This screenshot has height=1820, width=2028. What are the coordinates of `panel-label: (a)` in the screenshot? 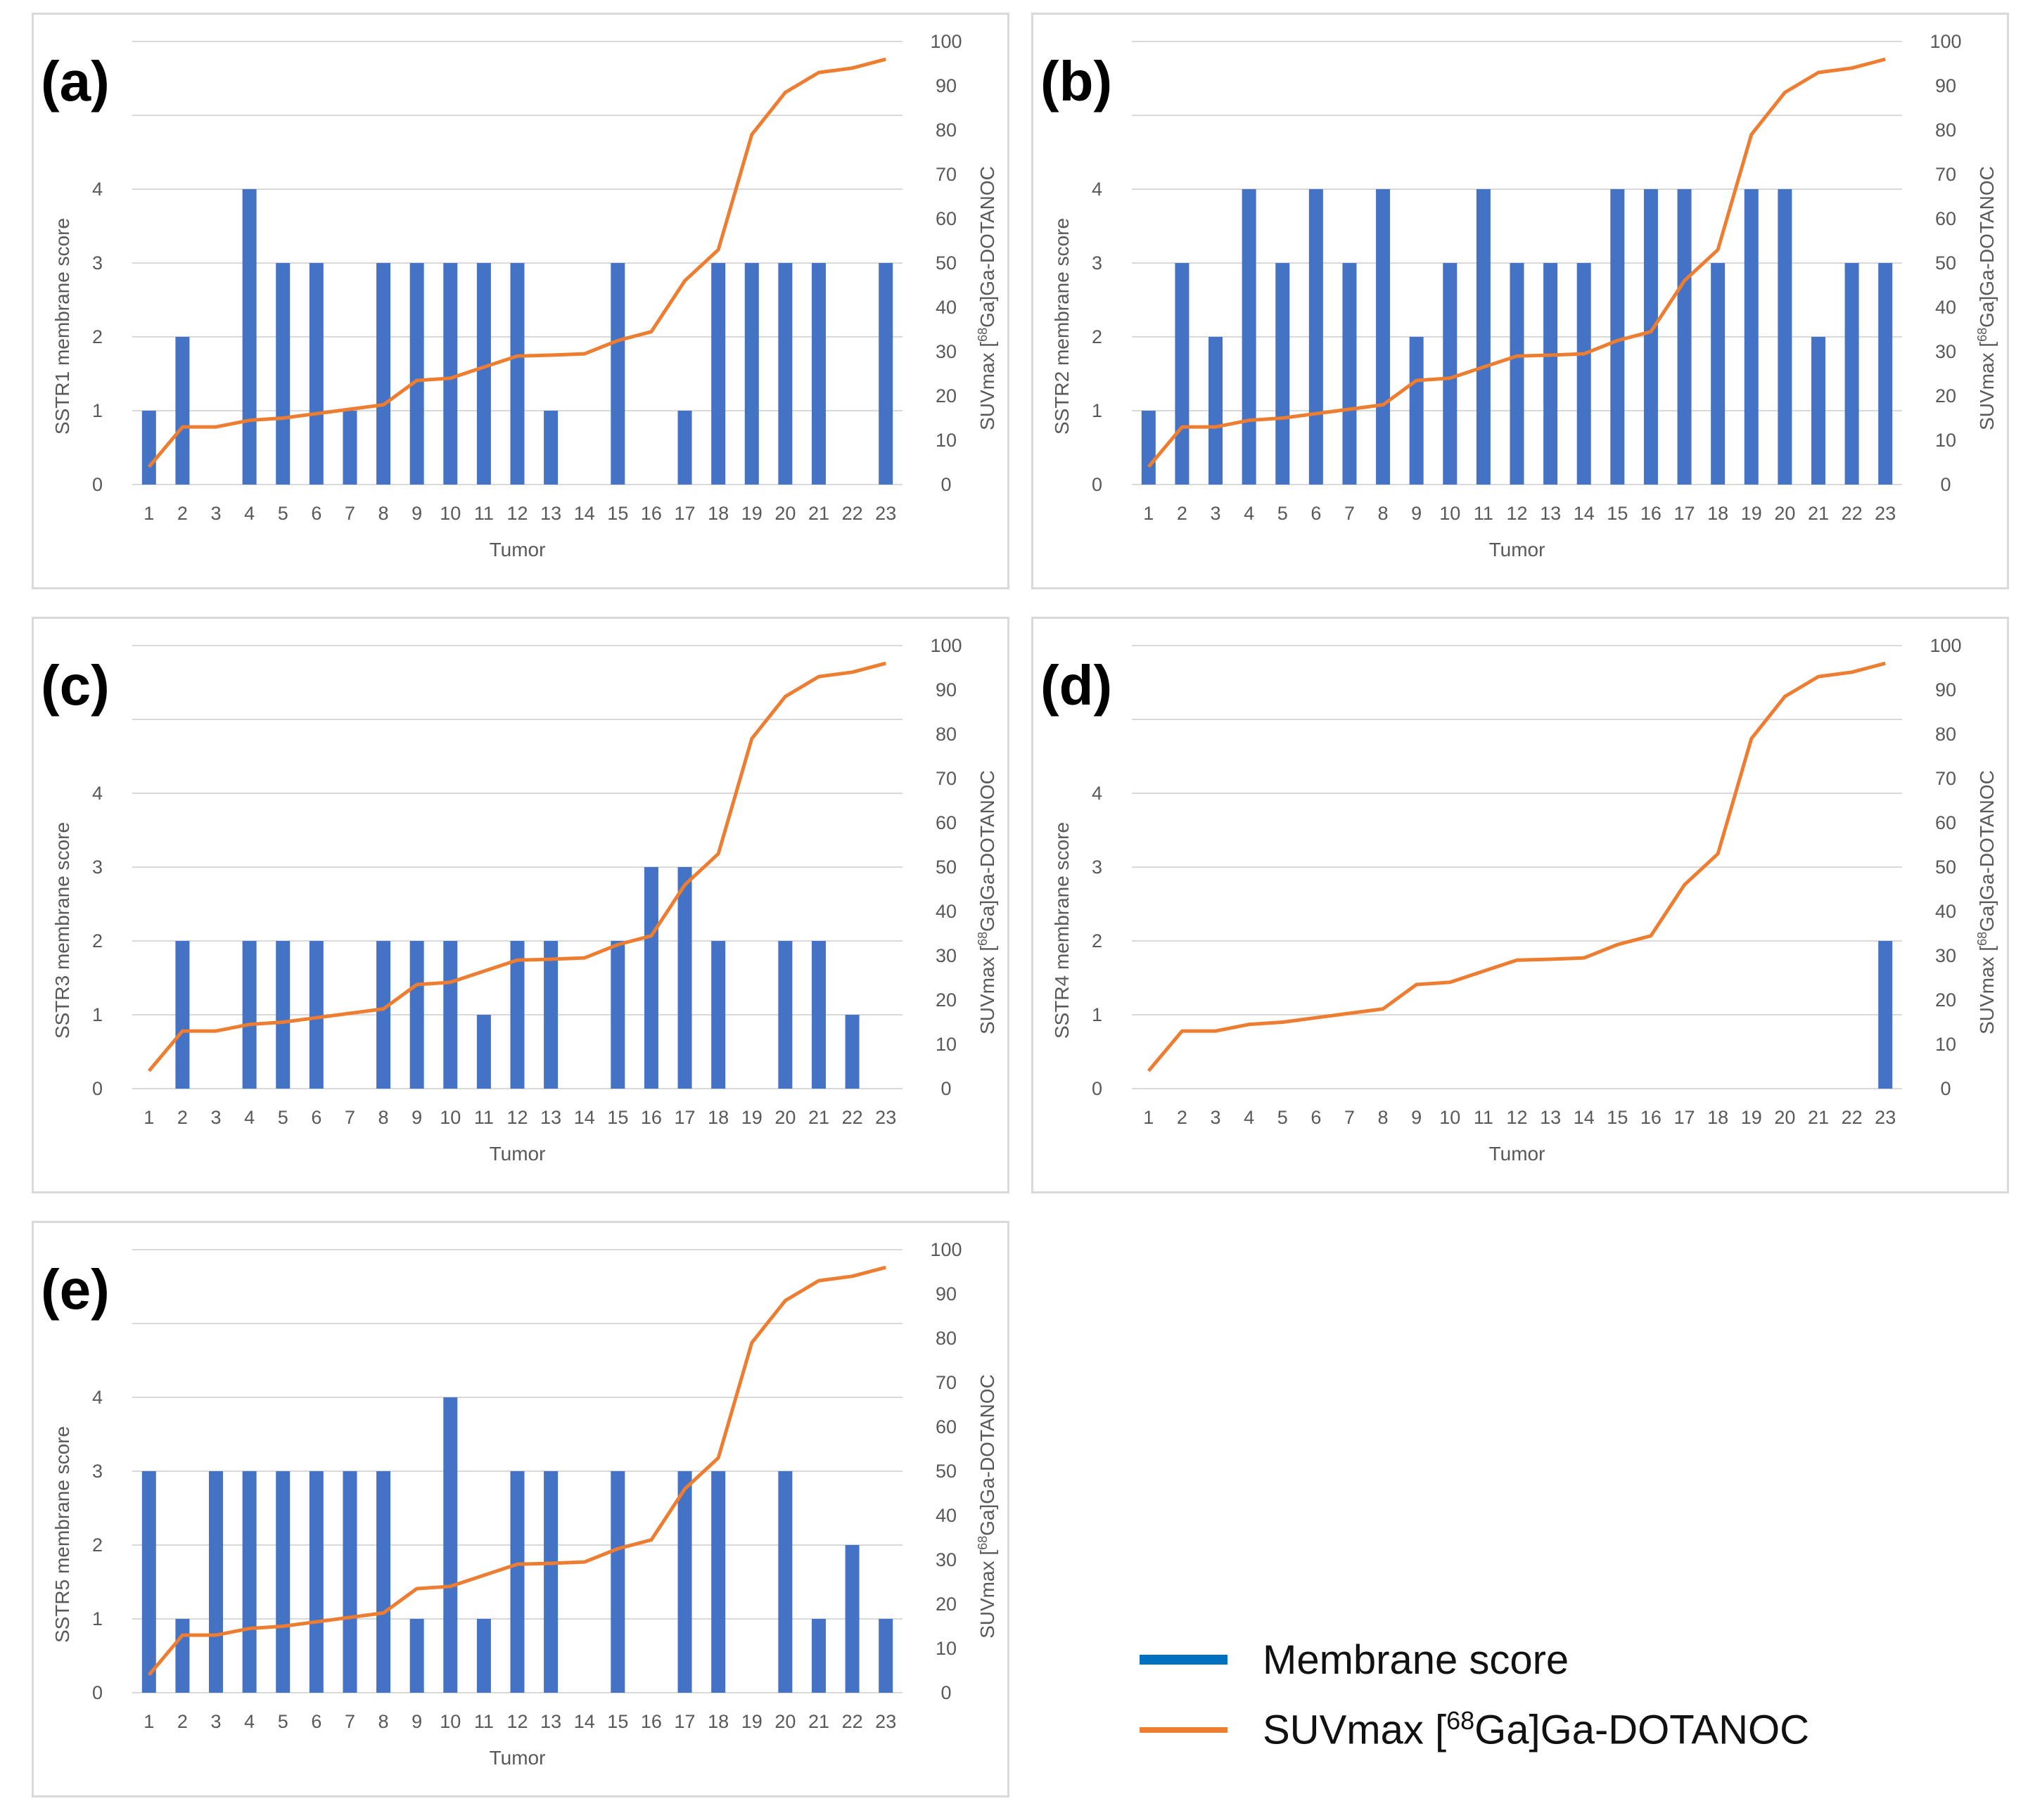 It's located at (75, 81).